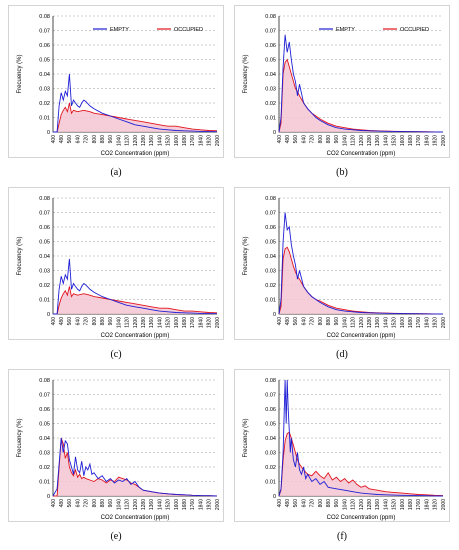  What do you see at coordinates (119, 504) in the screenshot?
I see `x-tick-label: 1040` at bounding box center [119, 504].